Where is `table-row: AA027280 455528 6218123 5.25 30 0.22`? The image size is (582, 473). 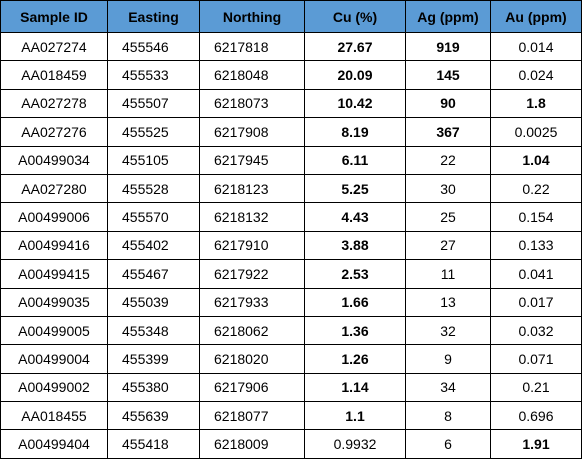
table-row: AA027280 455528 6218123 5.25 30 0.22 is located at coordinates (291, 188).